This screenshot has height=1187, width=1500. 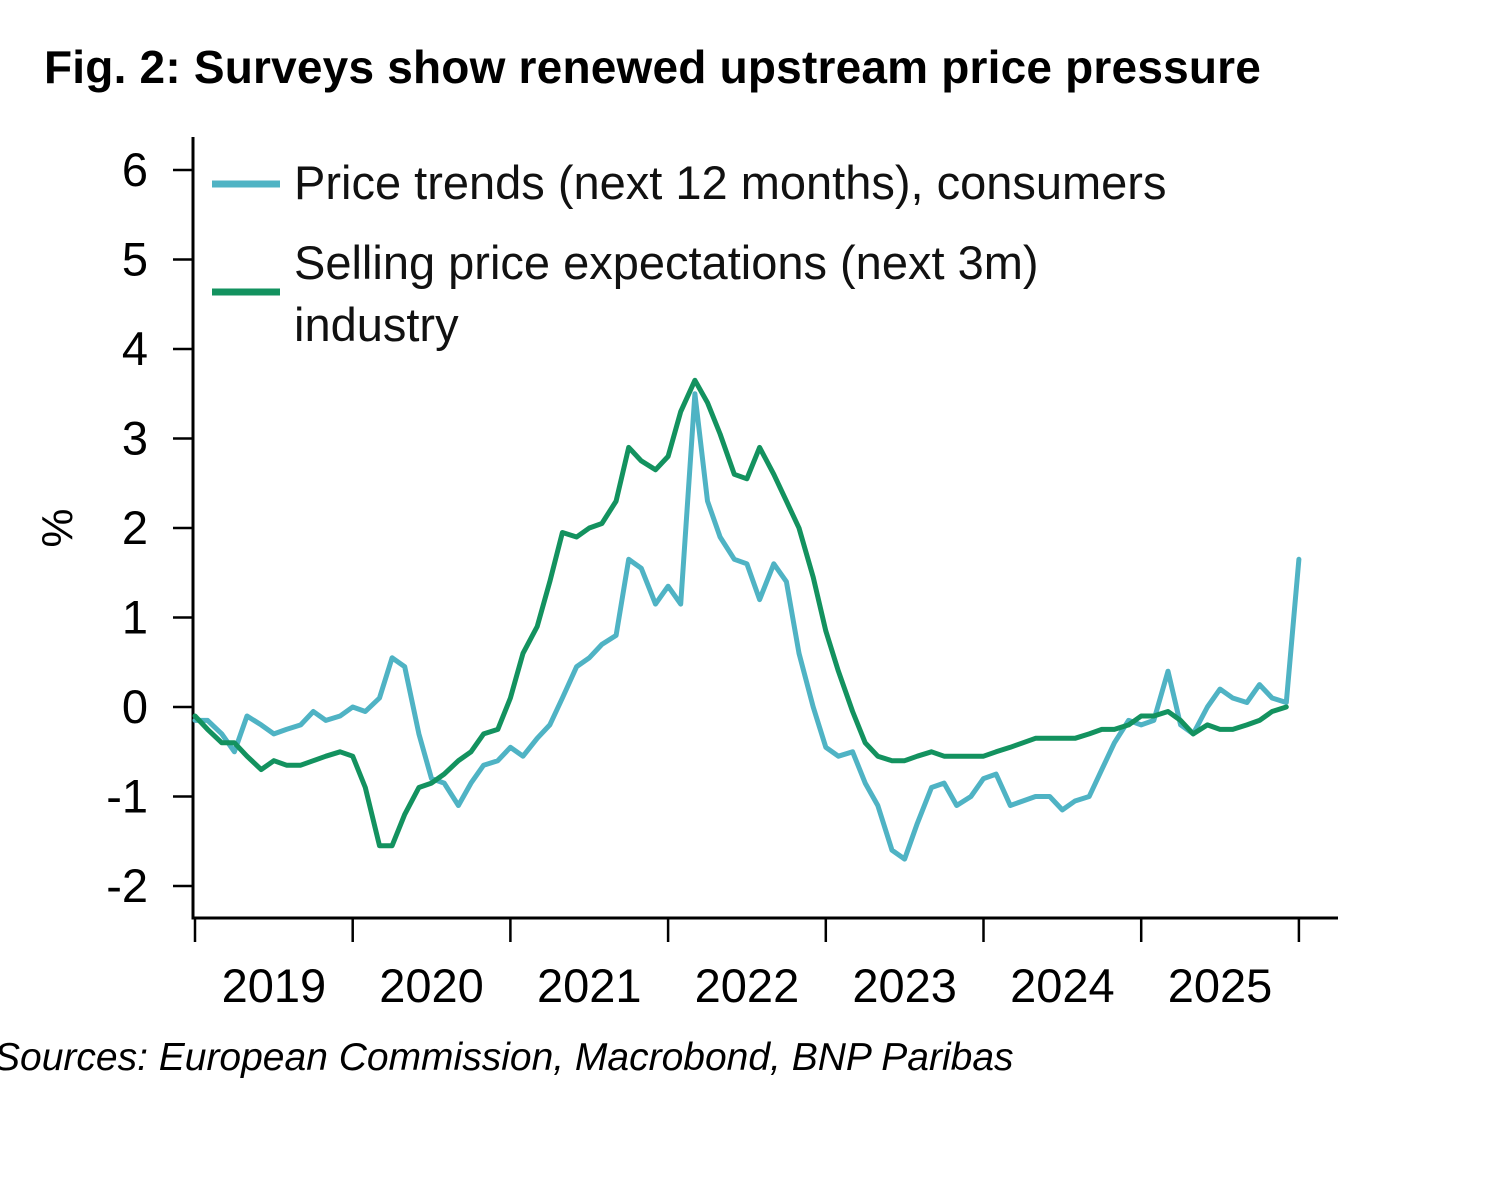 I want to click on x-tick-label: 2024, so click(x=1062, y=985).